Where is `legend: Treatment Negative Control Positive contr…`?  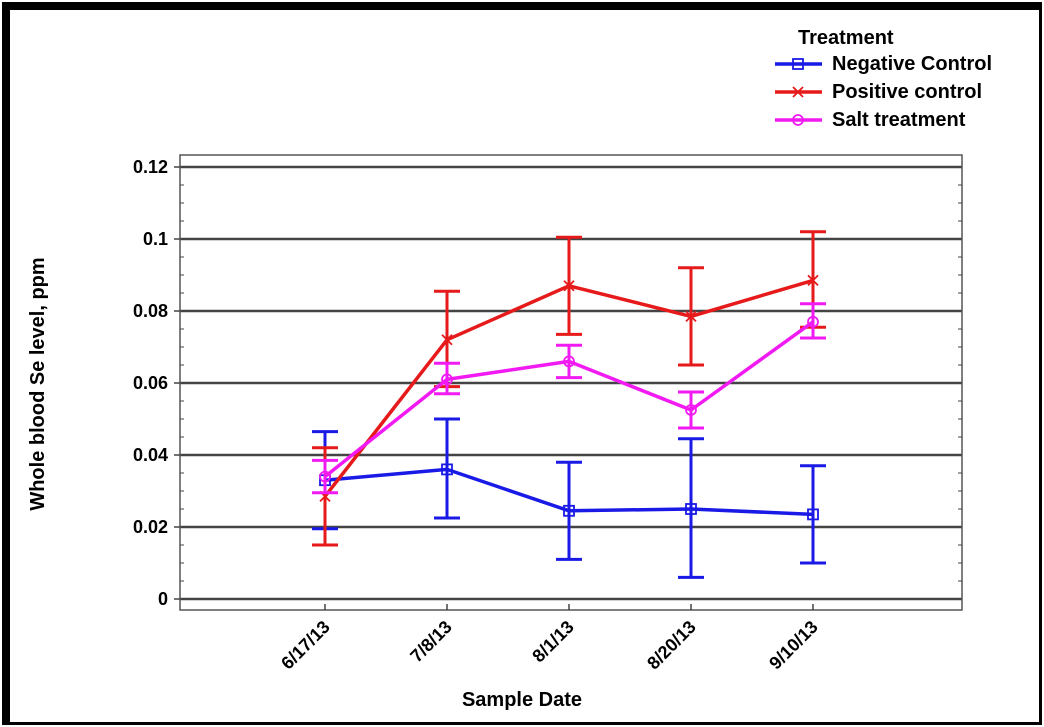
legend: Treatment Negative Control Positive contr… is located at coordinates (883, 79).